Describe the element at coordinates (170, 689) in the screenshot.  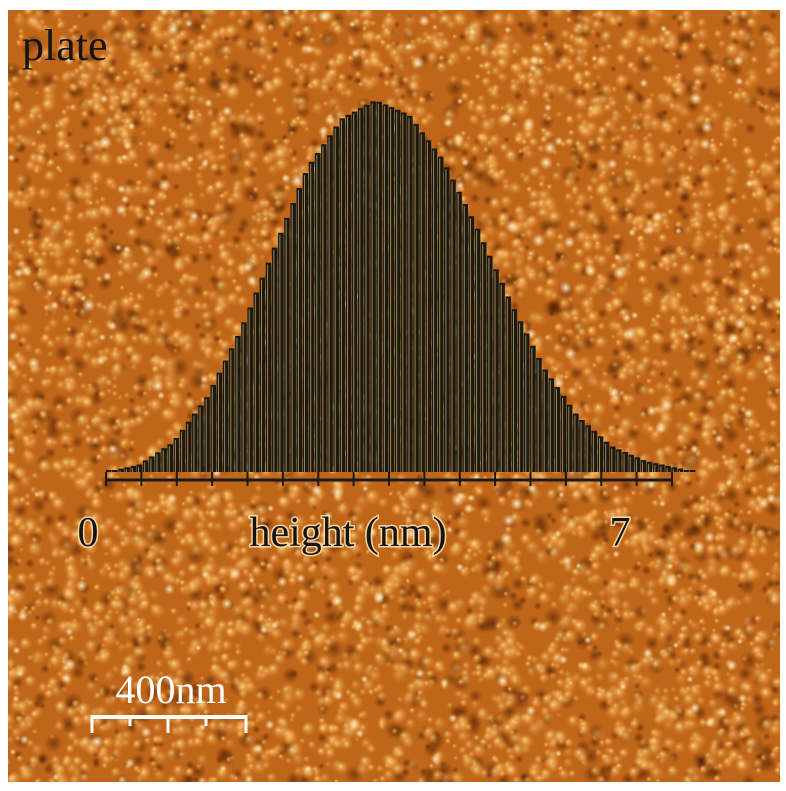
I see `scale-bar-label: 400nm` at that location.